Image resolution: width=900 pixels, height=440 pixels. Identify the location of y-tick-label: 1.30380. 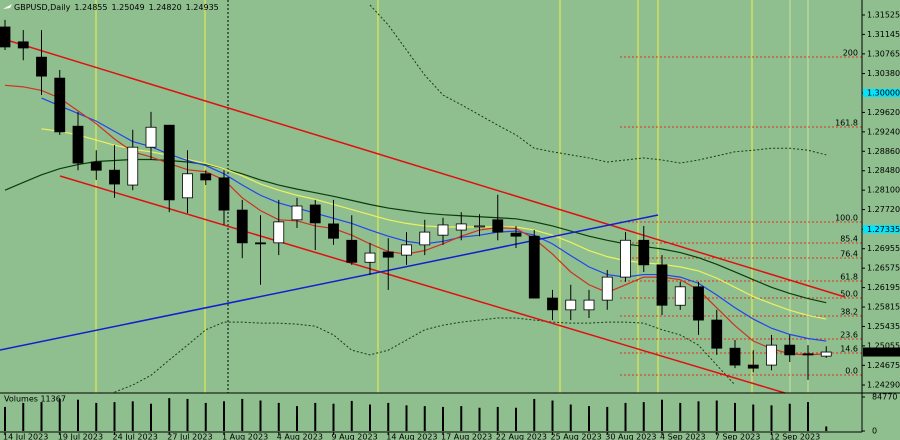
(883, 73).